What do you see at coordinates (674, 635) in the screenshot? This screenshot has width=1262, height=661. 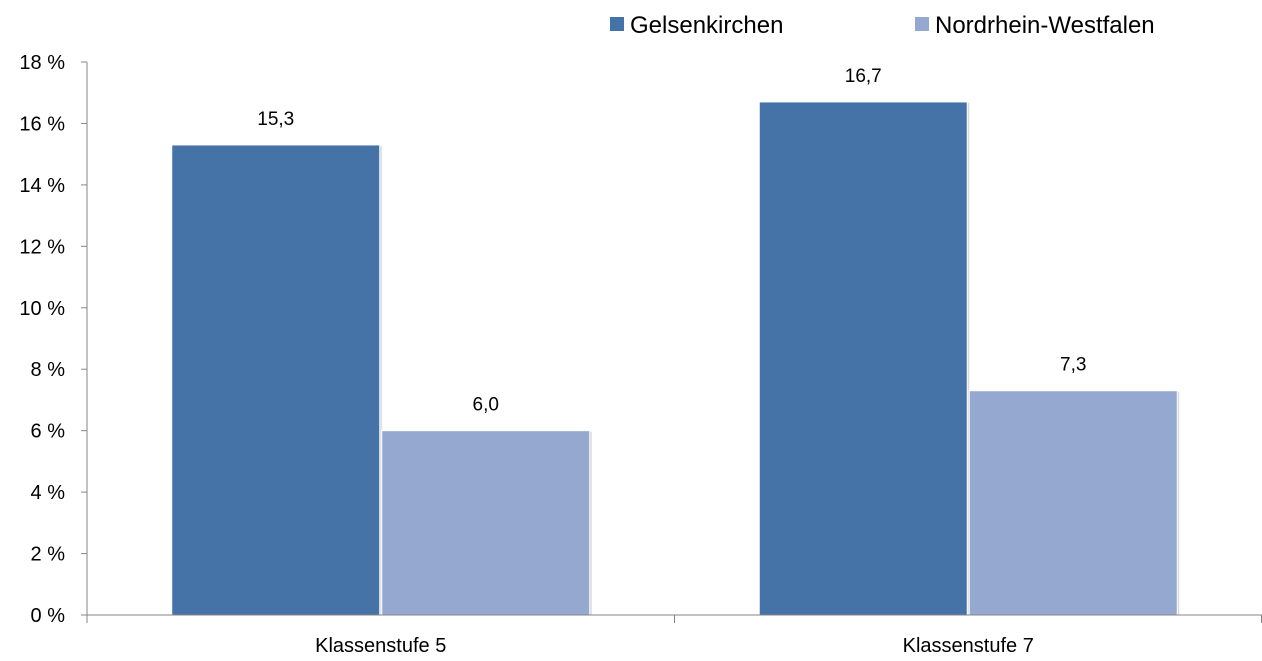 I see `x-axis: Klassenstufe 5 Klassenstufe 7` at bounding box center [674, 635].